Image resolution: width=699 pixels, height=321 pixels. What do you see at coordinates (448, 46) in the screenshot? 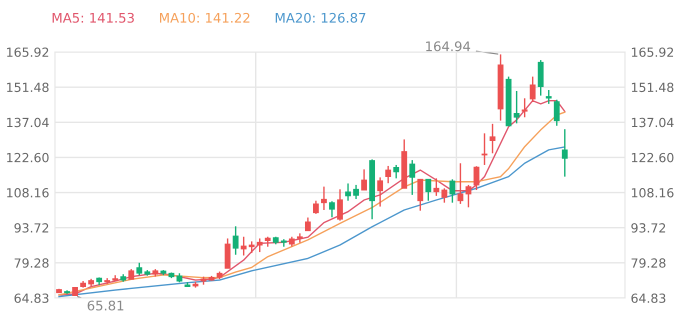
I see `text: 164.94` at bounding box center [448, 46].